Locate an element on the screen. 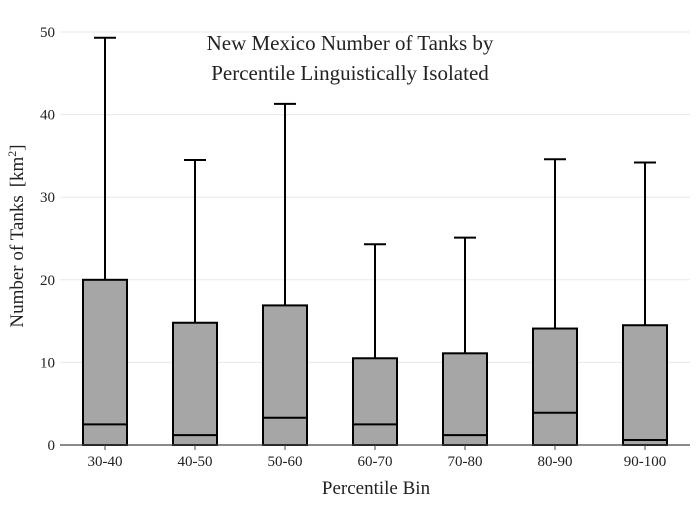 The height and width of the screenshot is (505, 700). y-tick-label-0: 0 is located at coordinates (52, 446).